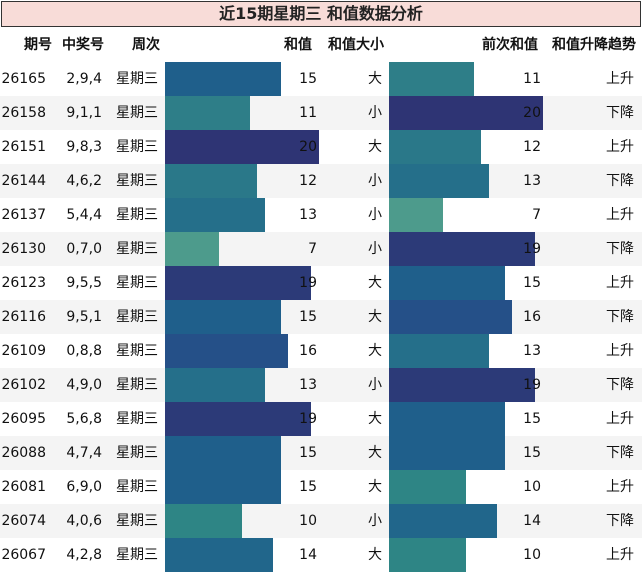  I want to click on prev-sum-bar-label: 14, so click(532, 521).